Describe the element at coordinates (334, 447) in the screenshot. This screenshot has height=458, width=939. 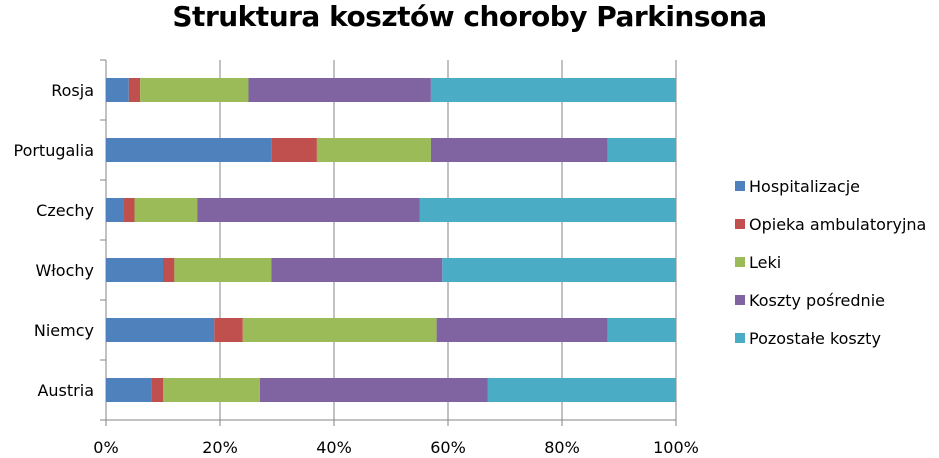
I see `x-tick-label: 40%` at that location.